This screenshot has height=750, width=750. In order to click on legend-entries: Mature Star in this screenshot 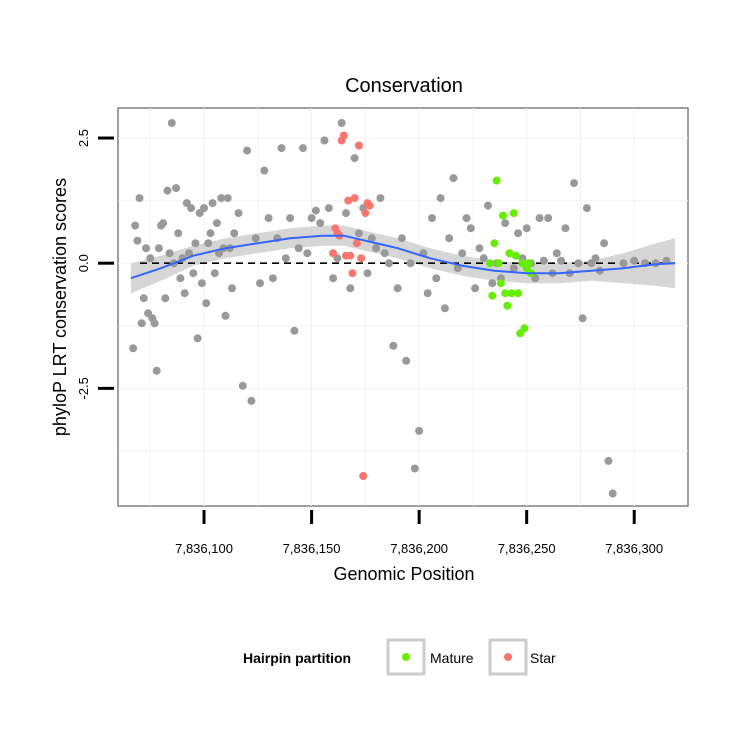, I will do `click(471, 657)`.